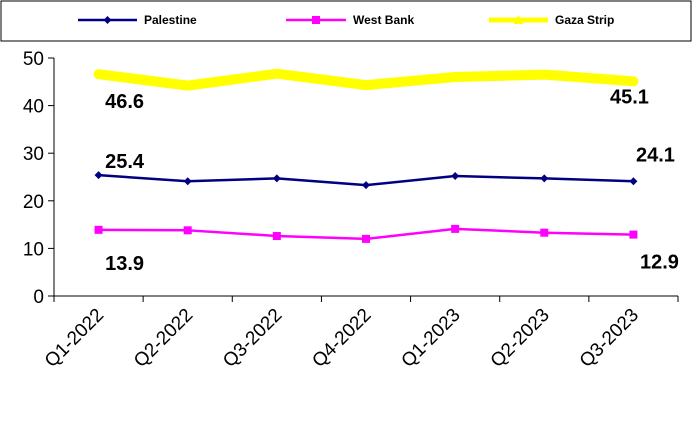 The image size is (698, 429). What do you see at coordinates (520, 338) in the screenshot?
I see `x-tick-label-5: Q2-2023` at bounding box center [520, 338].